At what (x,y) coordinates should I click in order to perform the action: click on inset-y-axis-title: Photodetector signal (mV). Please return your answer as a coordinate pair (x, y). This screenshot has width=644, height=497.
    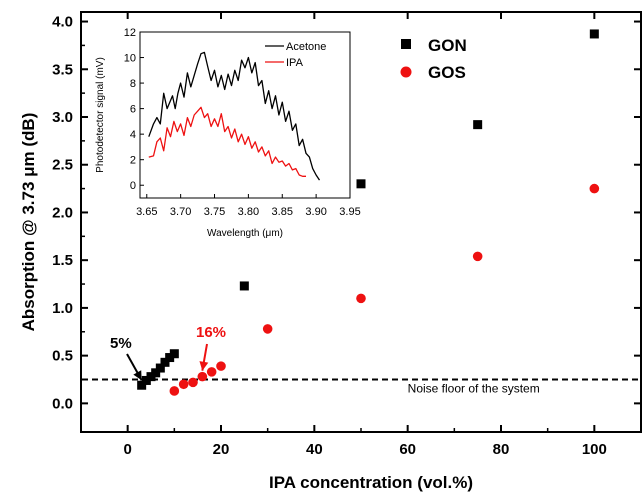
    Looking at the image, I should click on (100, 115).